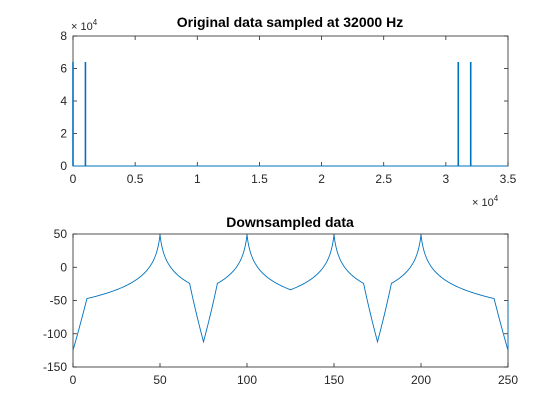  What do you see at coordinates (95, 22) in the screenshot?
I see `top-y-multiplier-exp: 4` at bounding box center [95, 22].